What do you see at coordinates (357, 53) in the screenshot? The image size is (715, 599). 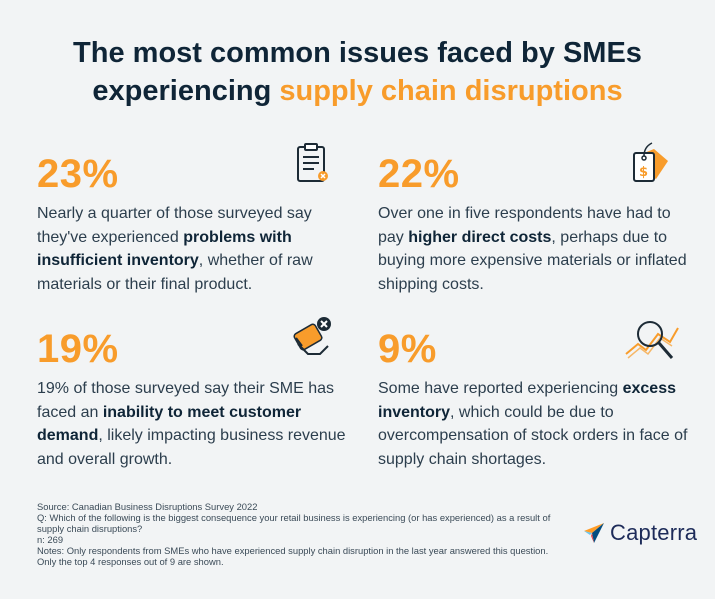 I see `title-line-1: The most common issues faced by SMEs` at bounding box center [357, 53].